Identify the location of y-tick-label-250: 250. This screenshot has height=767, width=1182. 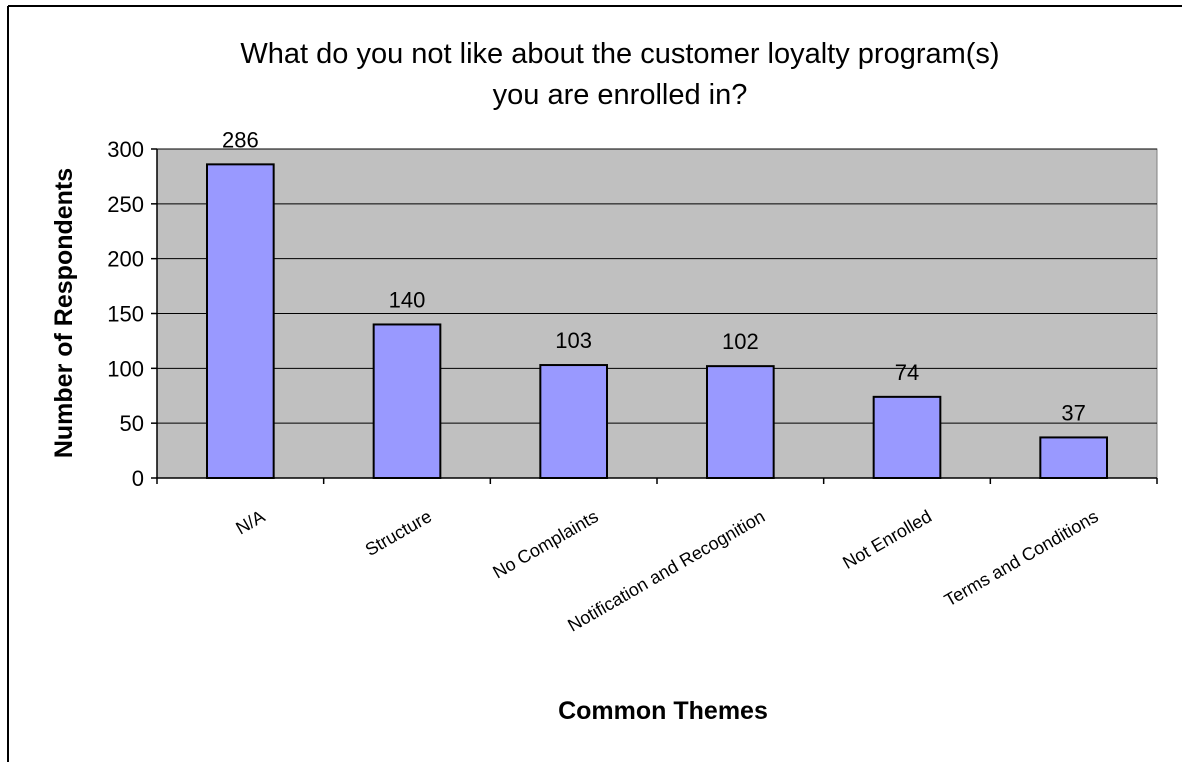
(125, 204).